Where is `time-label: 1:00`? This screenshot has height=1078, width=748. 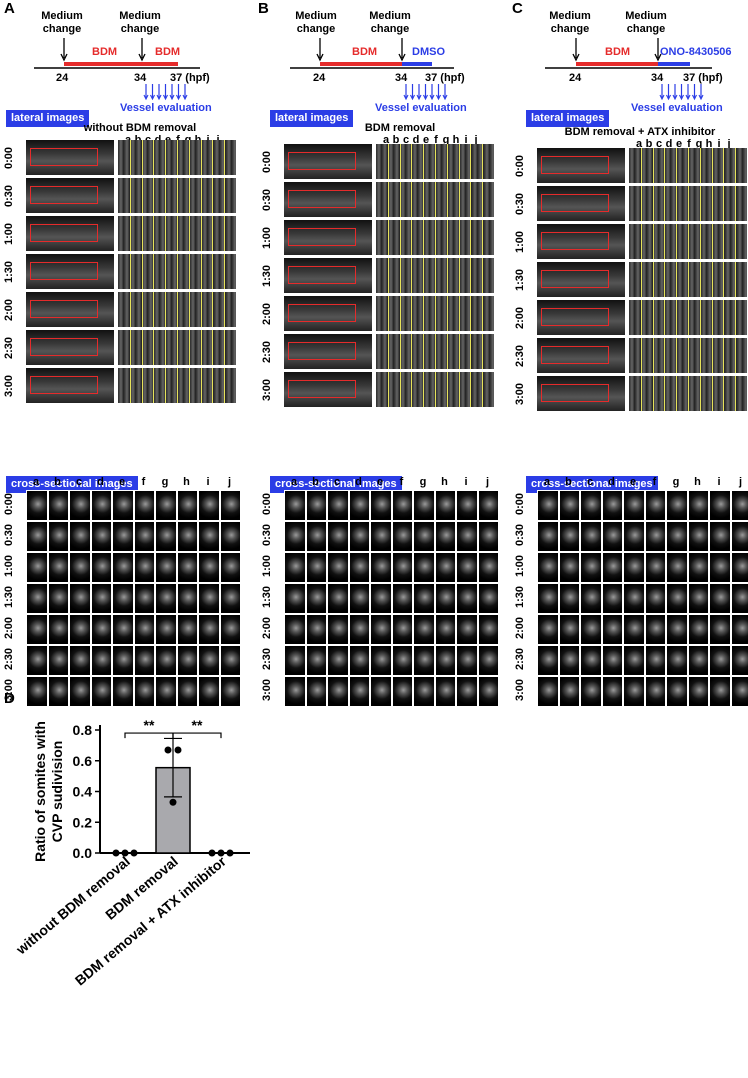
time-label: 1:00 is located at coordinates (267, 238).